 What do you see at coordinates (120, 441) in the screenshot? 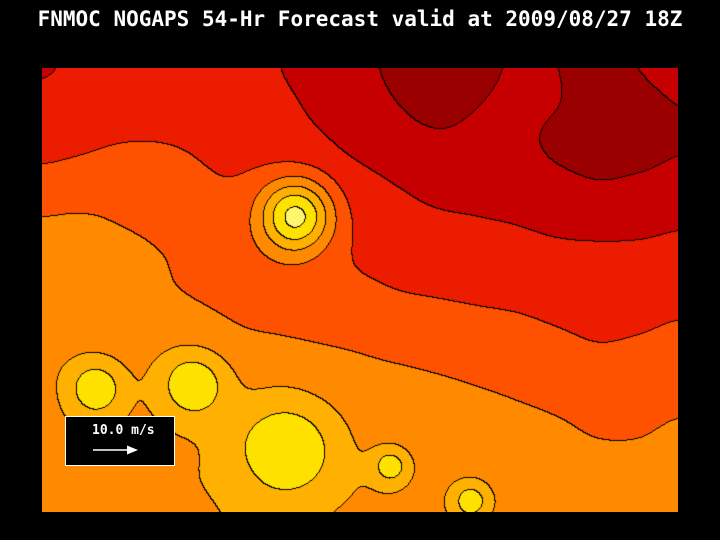
I see `wind-scale-legend: 10.0 m/s` at bounding box center [120, 441].